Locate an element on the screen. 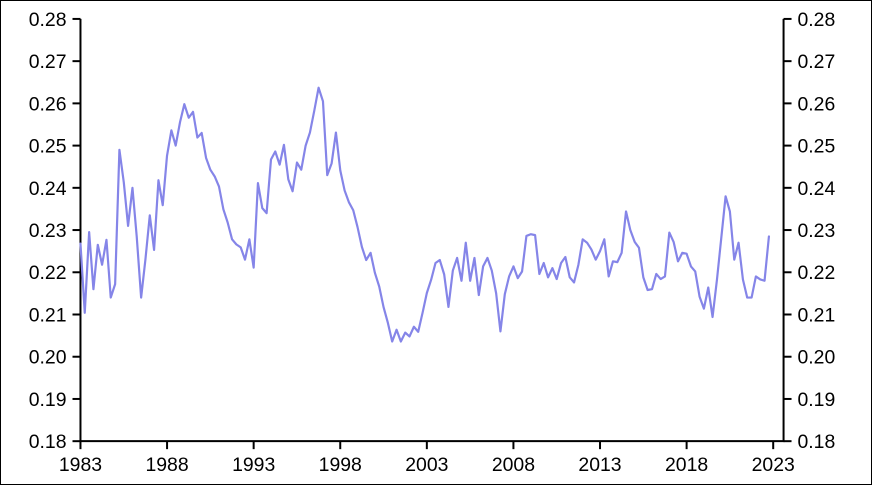  x-axis-tick-label: 1983 is located at coordinates (80, 465).